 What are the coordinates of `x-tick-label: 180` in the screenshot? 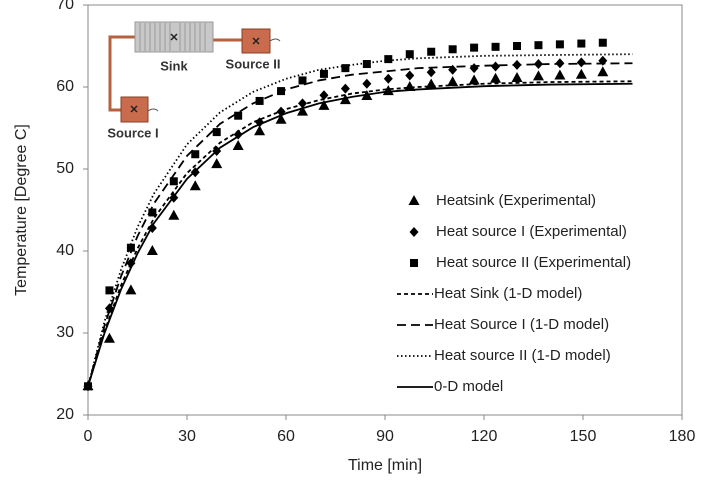 It's located at (682, 436).